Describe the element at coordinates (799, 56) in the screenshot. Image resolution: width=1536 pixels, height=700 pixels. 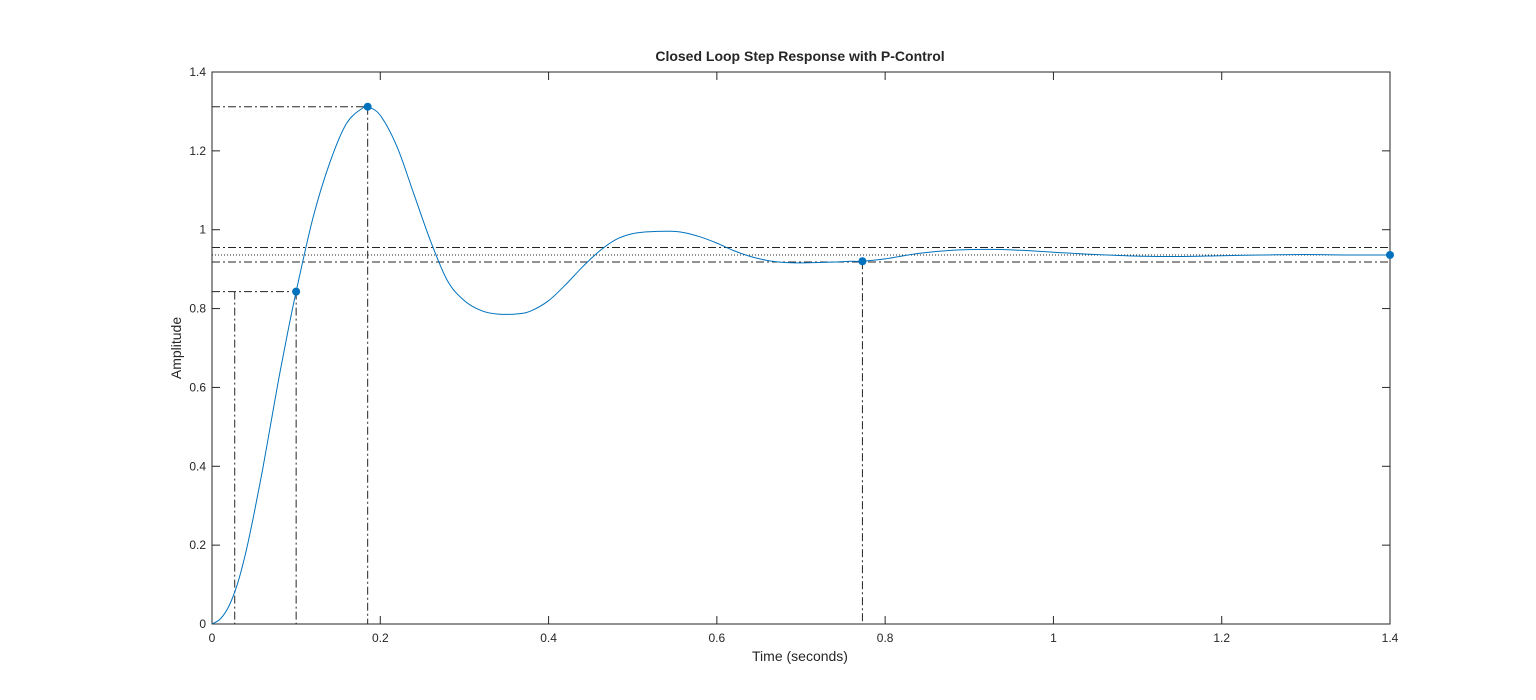
I see `chart-title: Closed Loop Step Response with P-Control` at that location.